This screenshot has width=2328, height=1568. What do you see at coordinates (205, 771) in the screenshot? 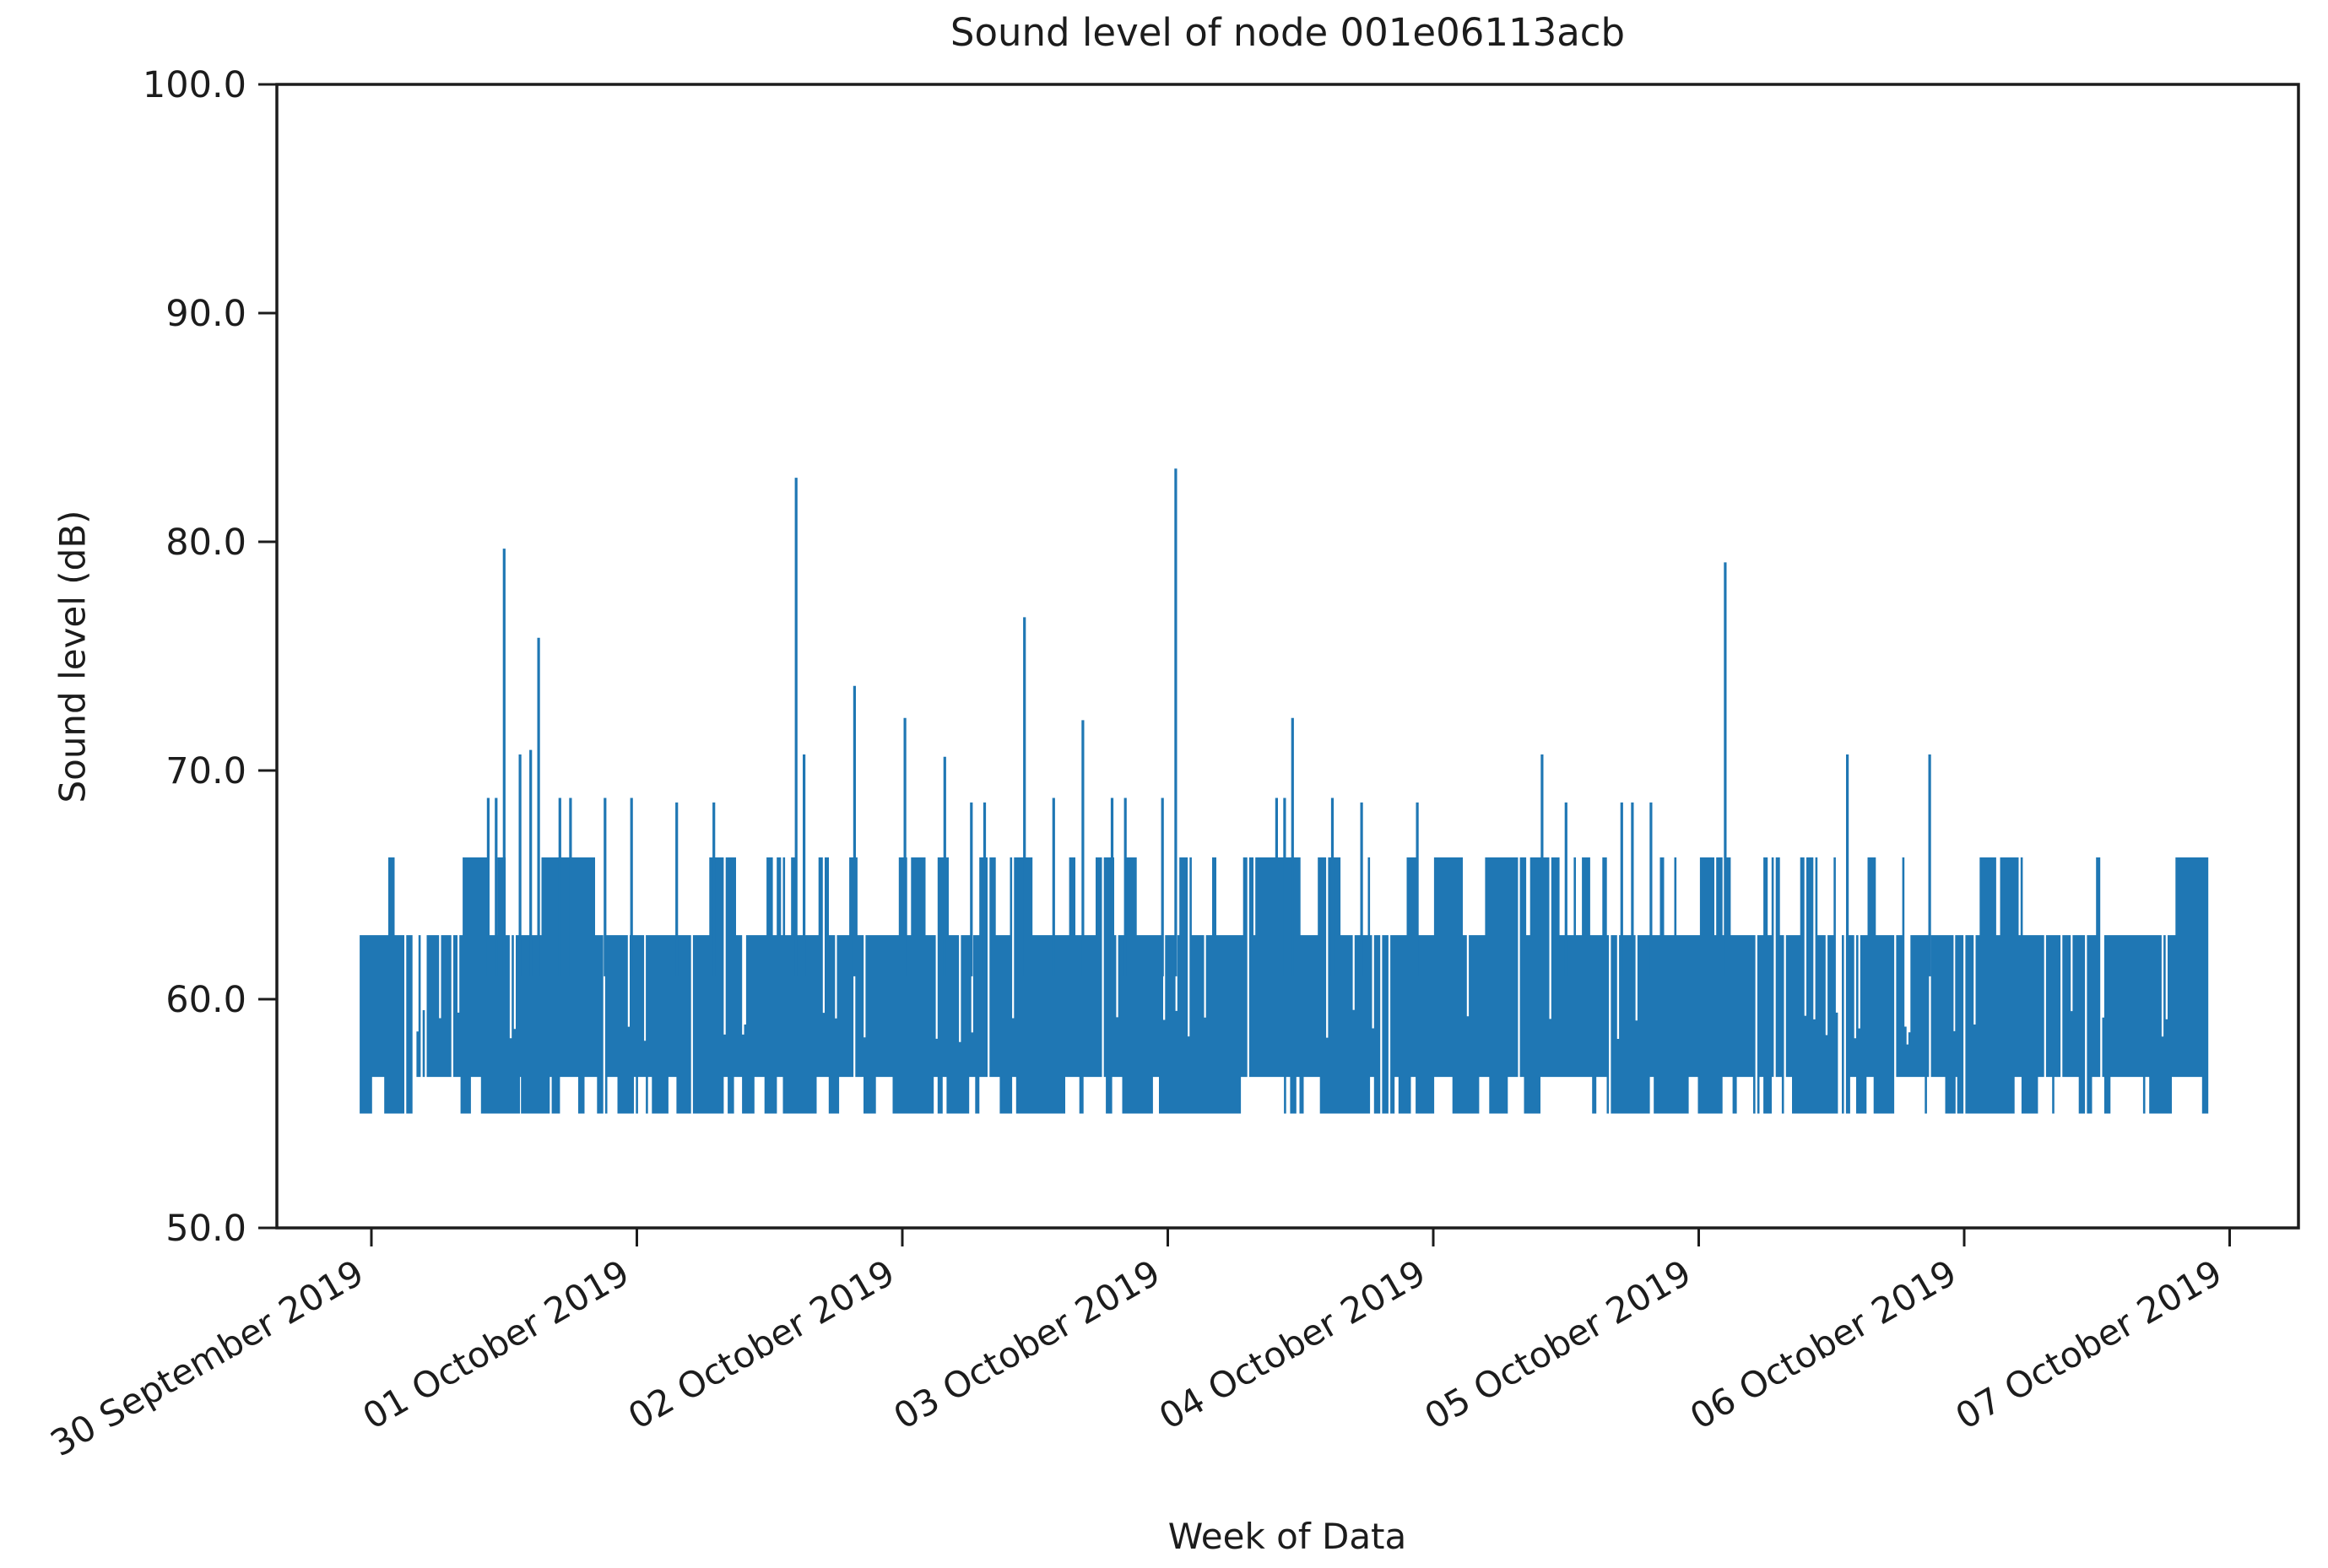
I see `y-tick-label: 70.0` at bounding box center [205, 771].